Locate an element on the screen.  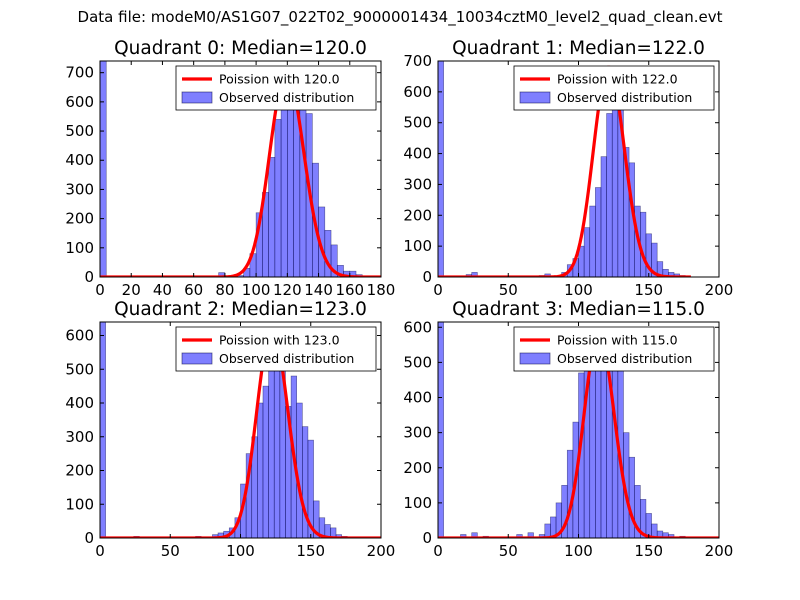
legend-line-label: Poission with 123.0 is located at coordinates (279, 340).